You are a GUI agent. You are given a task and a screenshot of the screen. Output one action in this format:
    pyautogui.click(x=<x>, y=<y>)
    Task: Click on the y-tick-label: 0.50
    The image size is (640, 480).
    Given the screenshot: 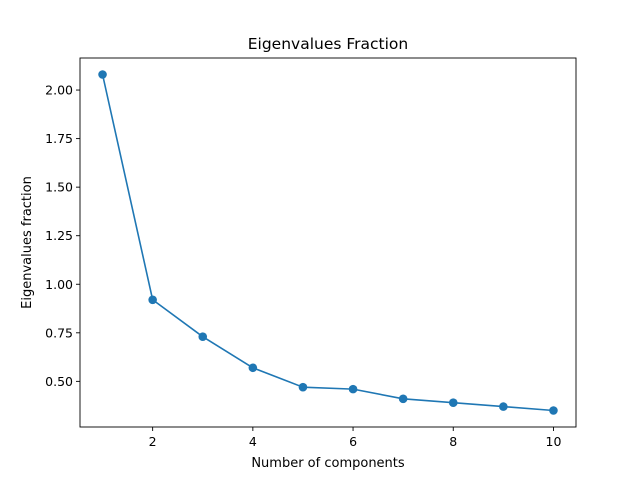 What is the action you would take?
    pyautogui.click(x=59, y=381)
    